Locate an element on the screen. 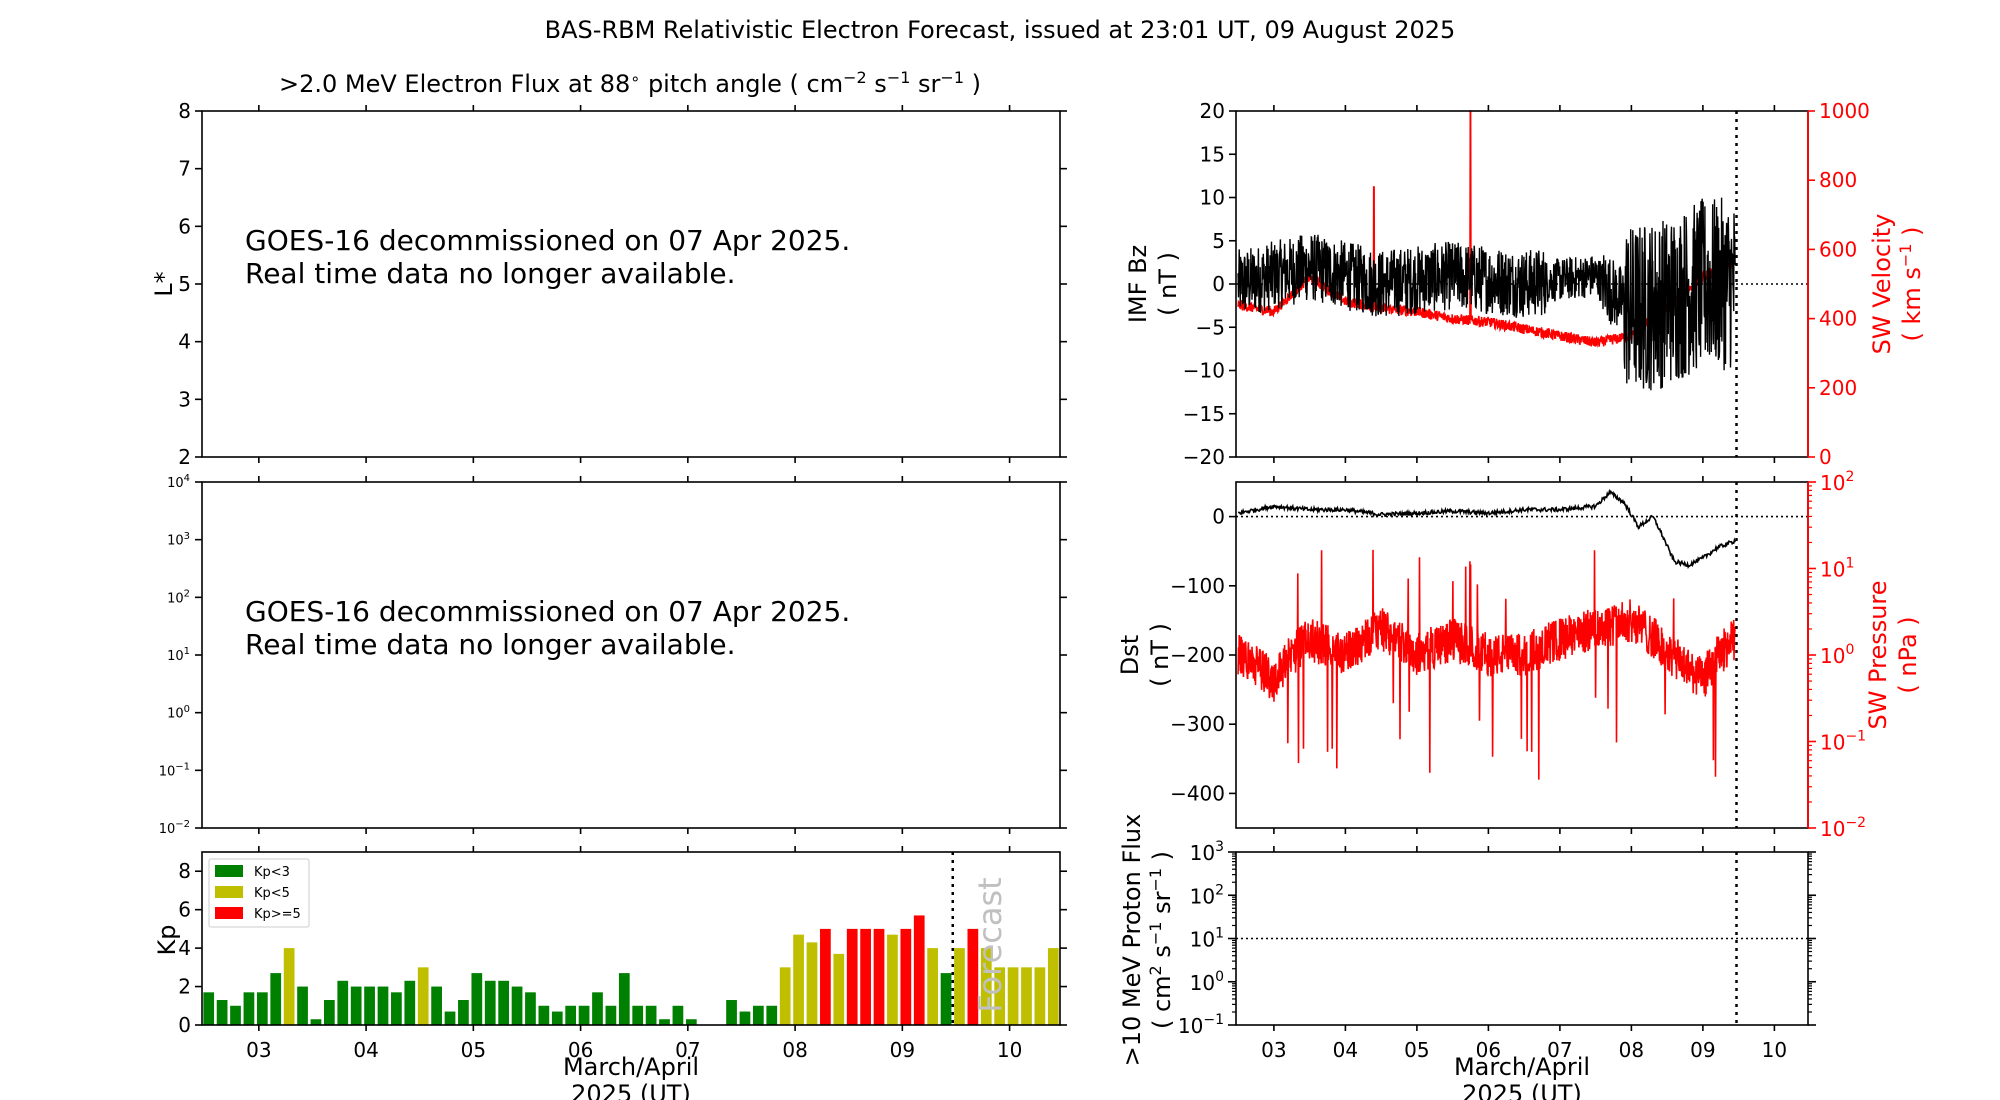  x-tick-label: 08 is located at coordinates (1631, 1050).